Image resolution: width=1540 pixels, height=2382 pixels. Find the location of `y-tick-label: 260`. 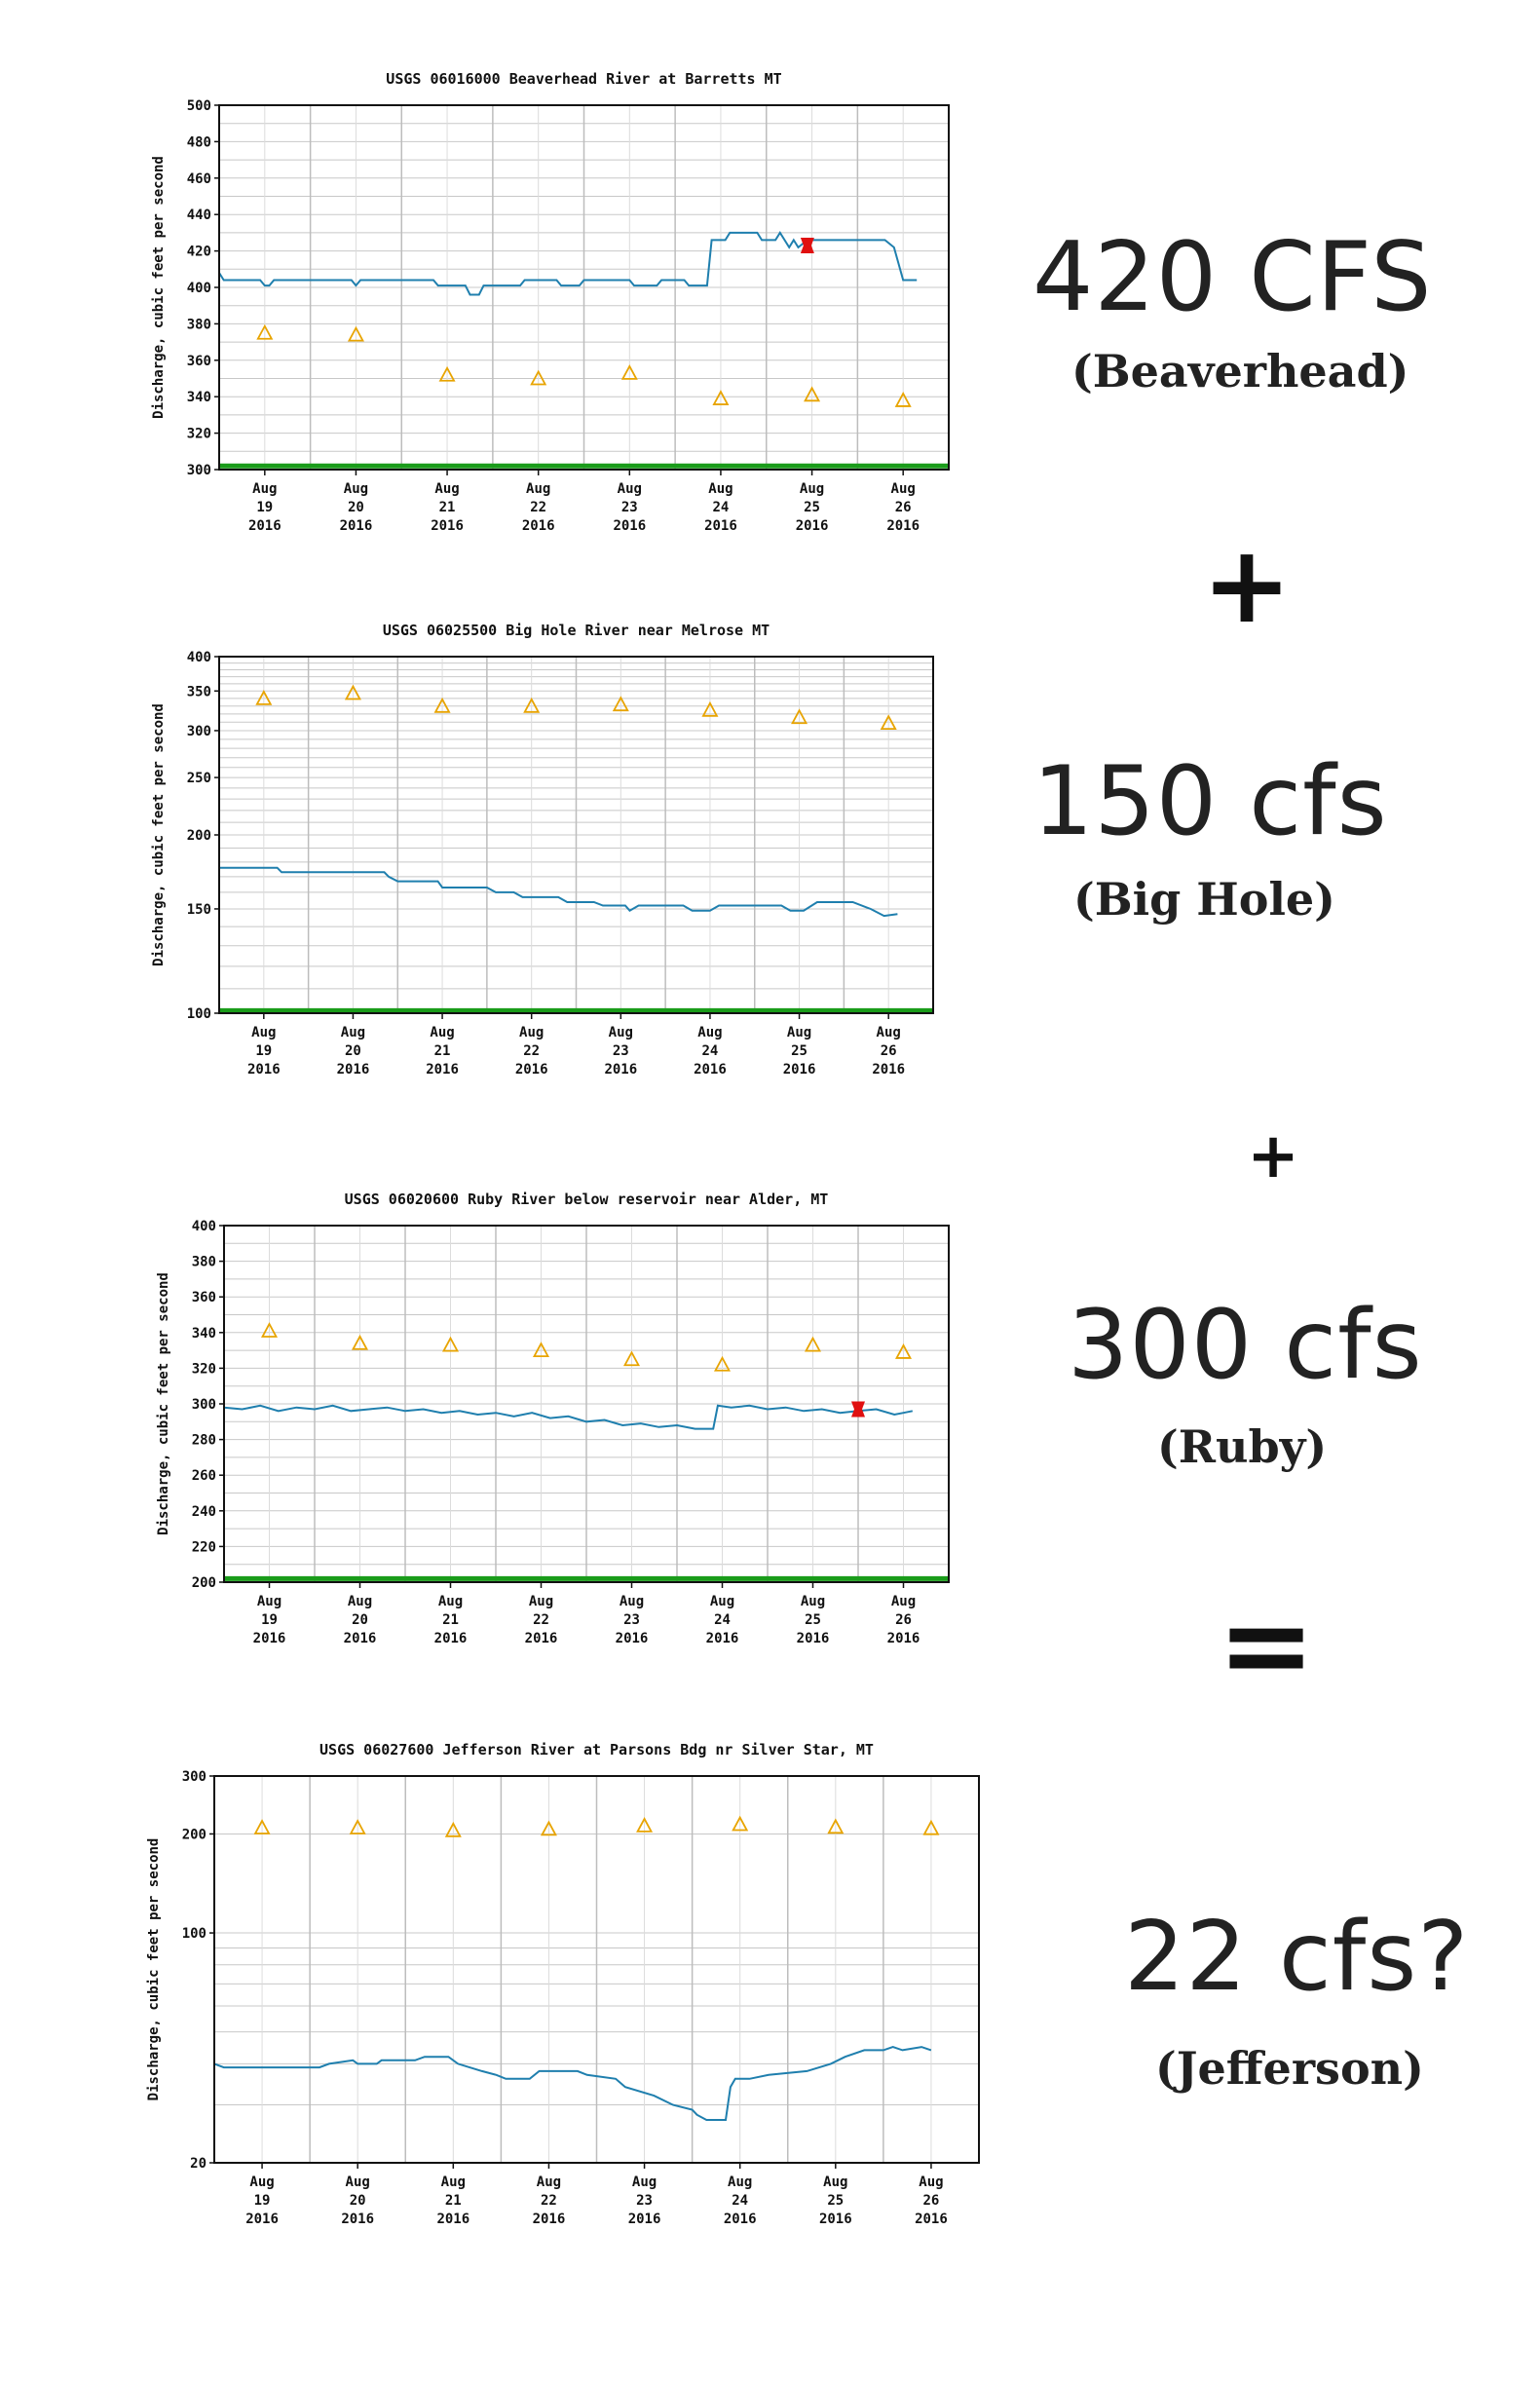

y-tick-label: 260 is located at coordinates (204, 1476).